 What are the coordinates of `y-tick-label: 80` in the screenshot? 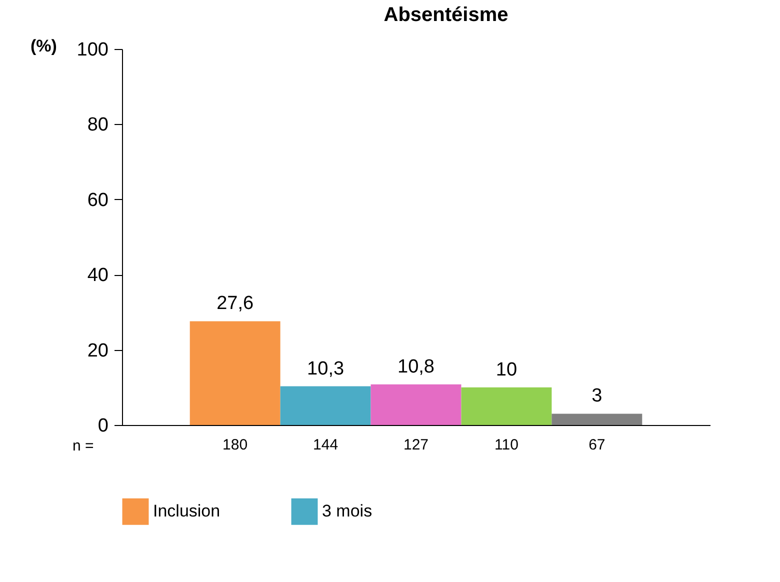 It's located at (97, 125).